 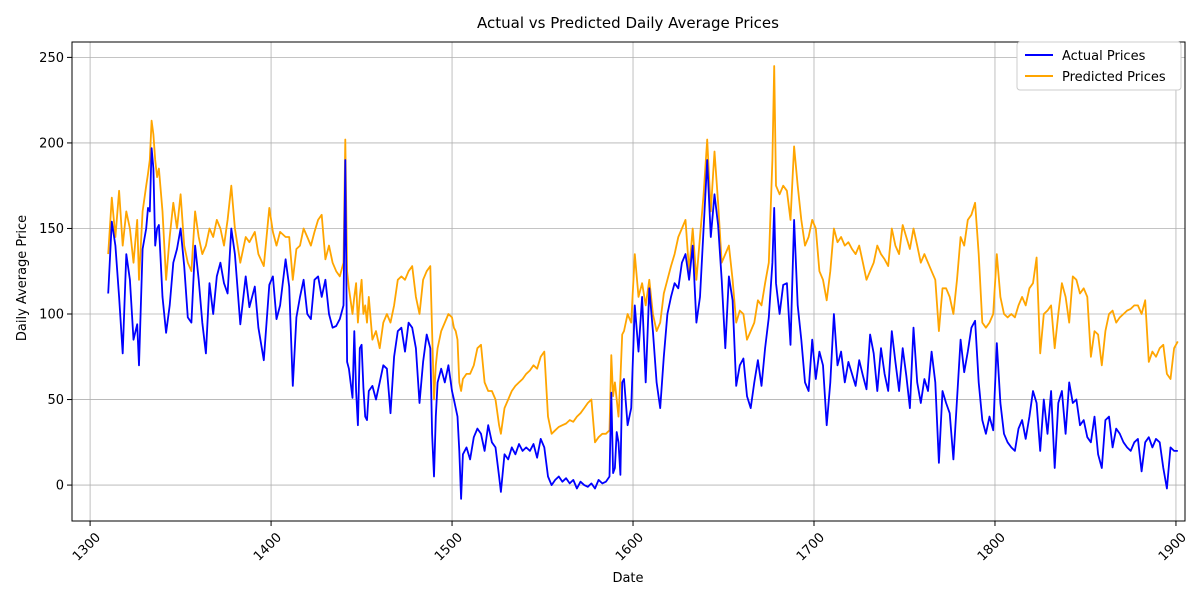 I want to click on legend-label-predicted: Predicted Prices, so click(x=1114, y=77).